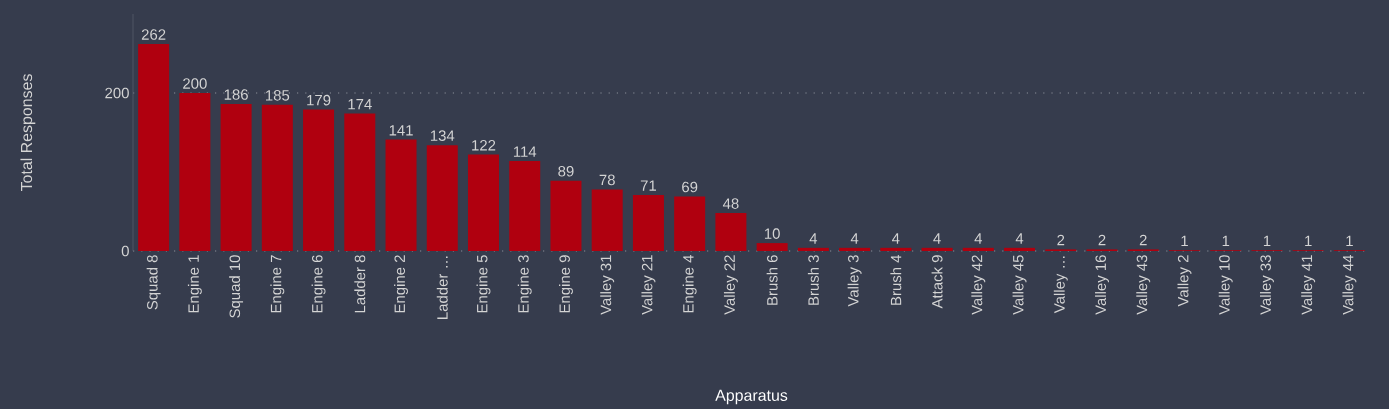  I want to click on x-tick-label: Attack 9, so click(937, 282).